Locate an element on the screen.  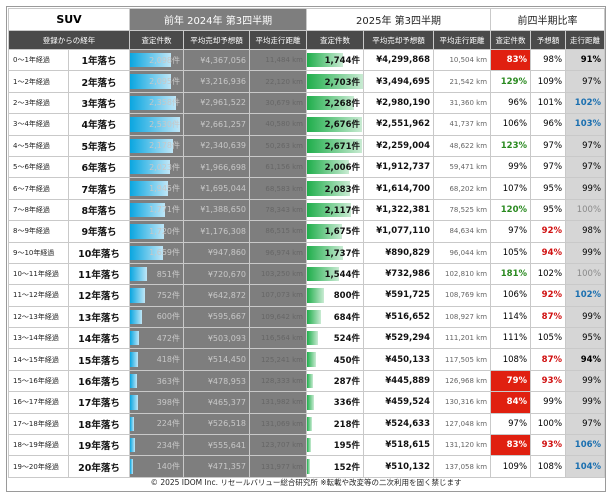
years-elapsed: 14～15年経過 is located at coordinates (38, 359).